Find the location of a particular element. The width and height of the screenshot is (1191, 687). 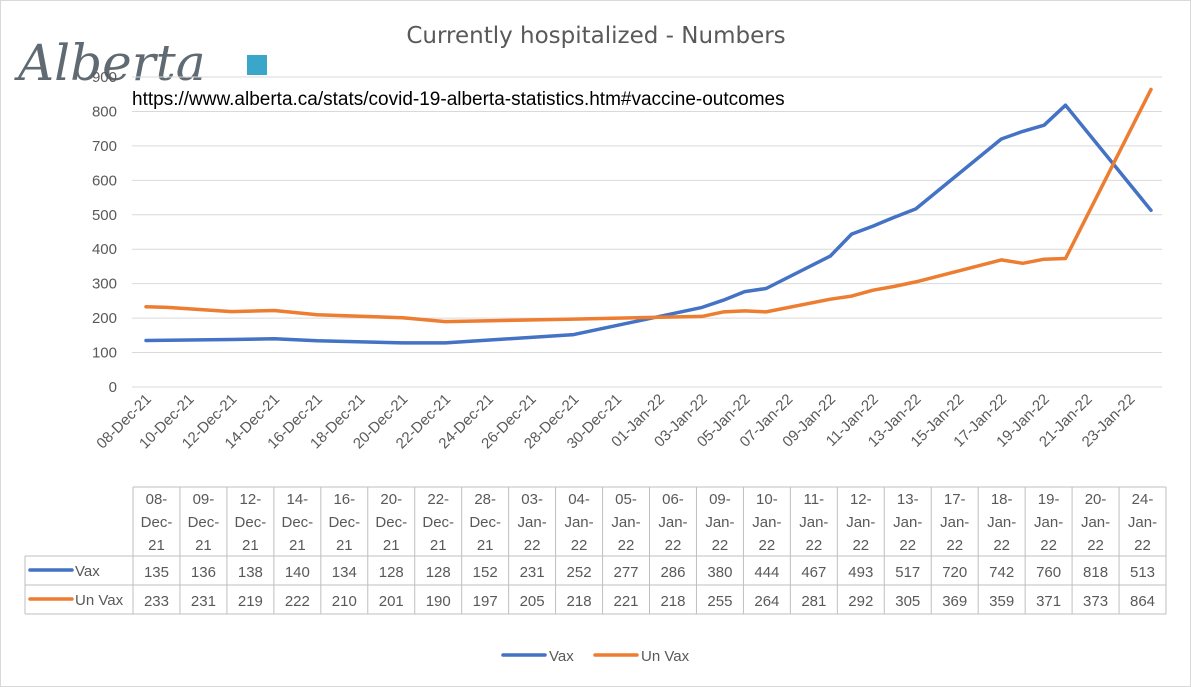

y-tick-label: 100 is located at coordinates (104, 353).